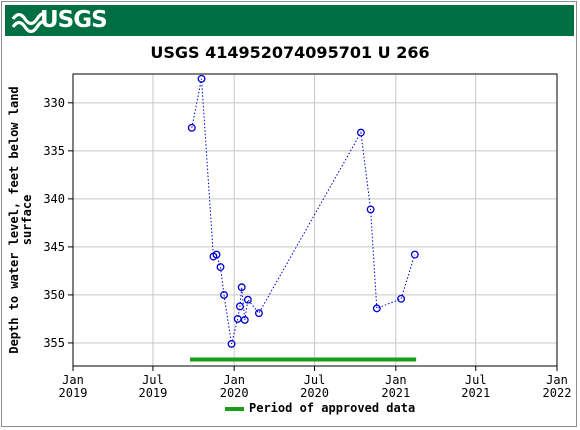 Image resolution: width=580 pixels, height=430 pixels. I want to click on y-tick-label: 350, so click(54, 295).